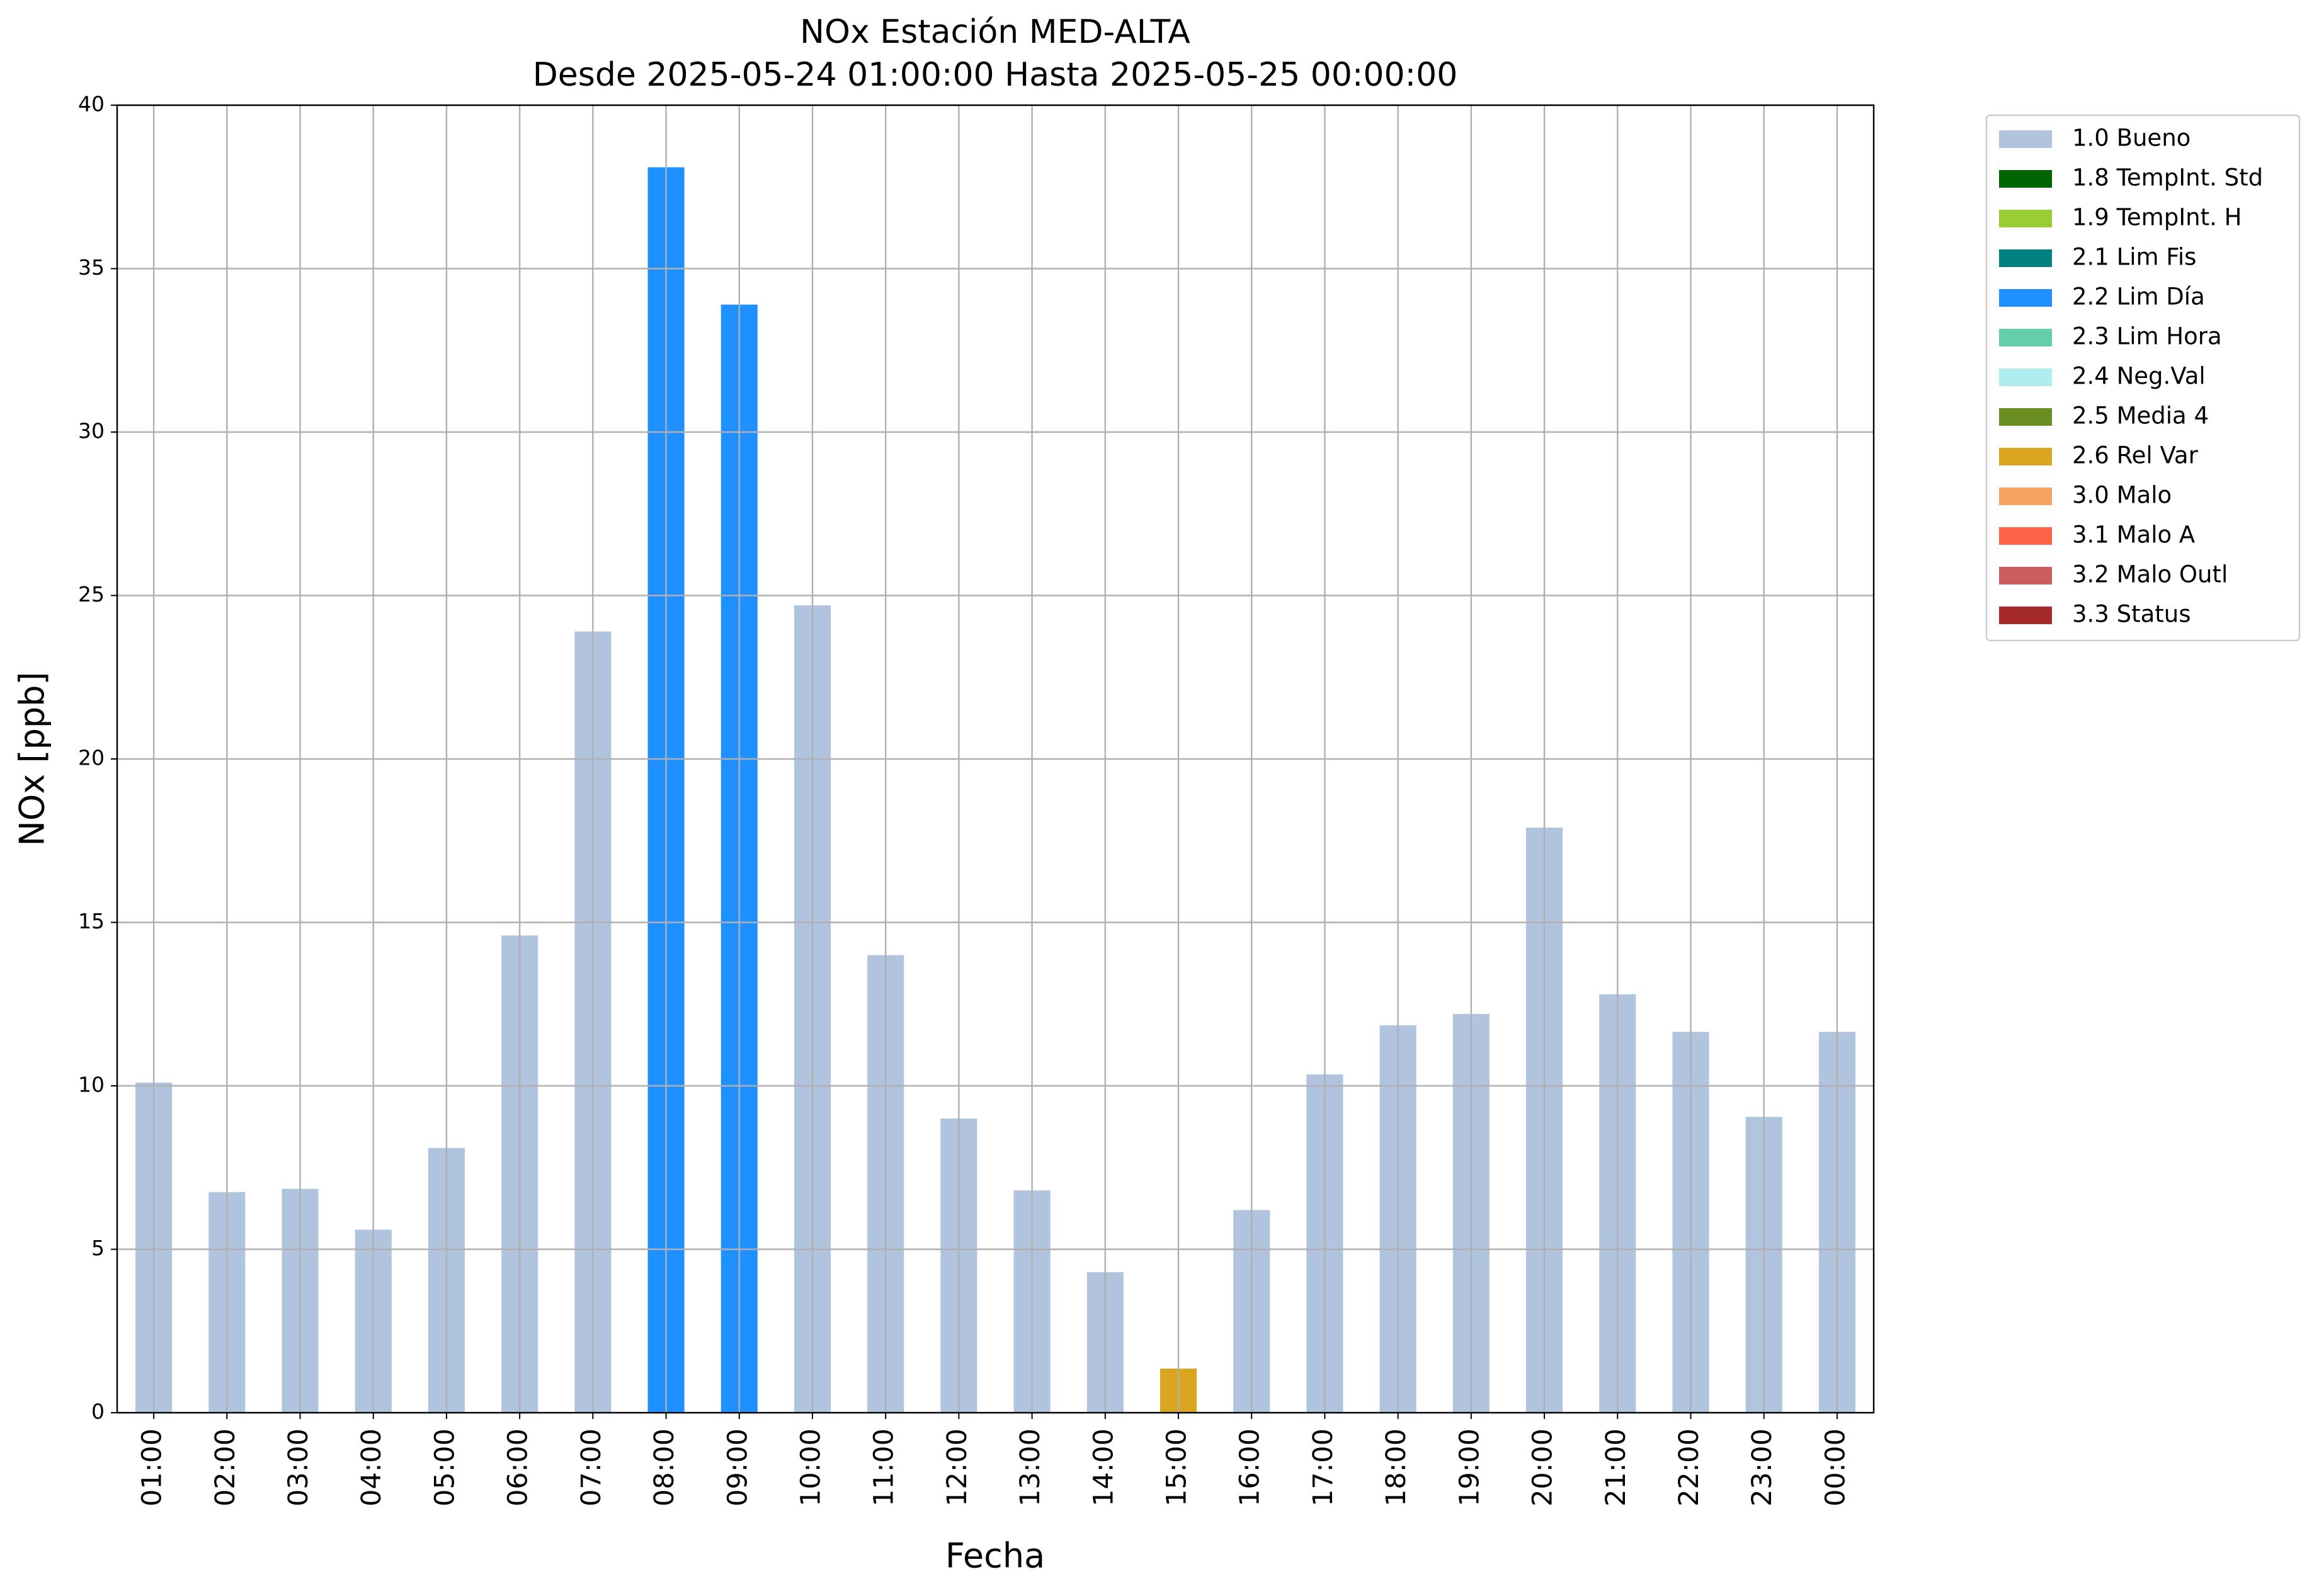  Describe the element at coordinates (591, 1467) in the screenshot. I see `x-tick-label: 07:00` at that location.